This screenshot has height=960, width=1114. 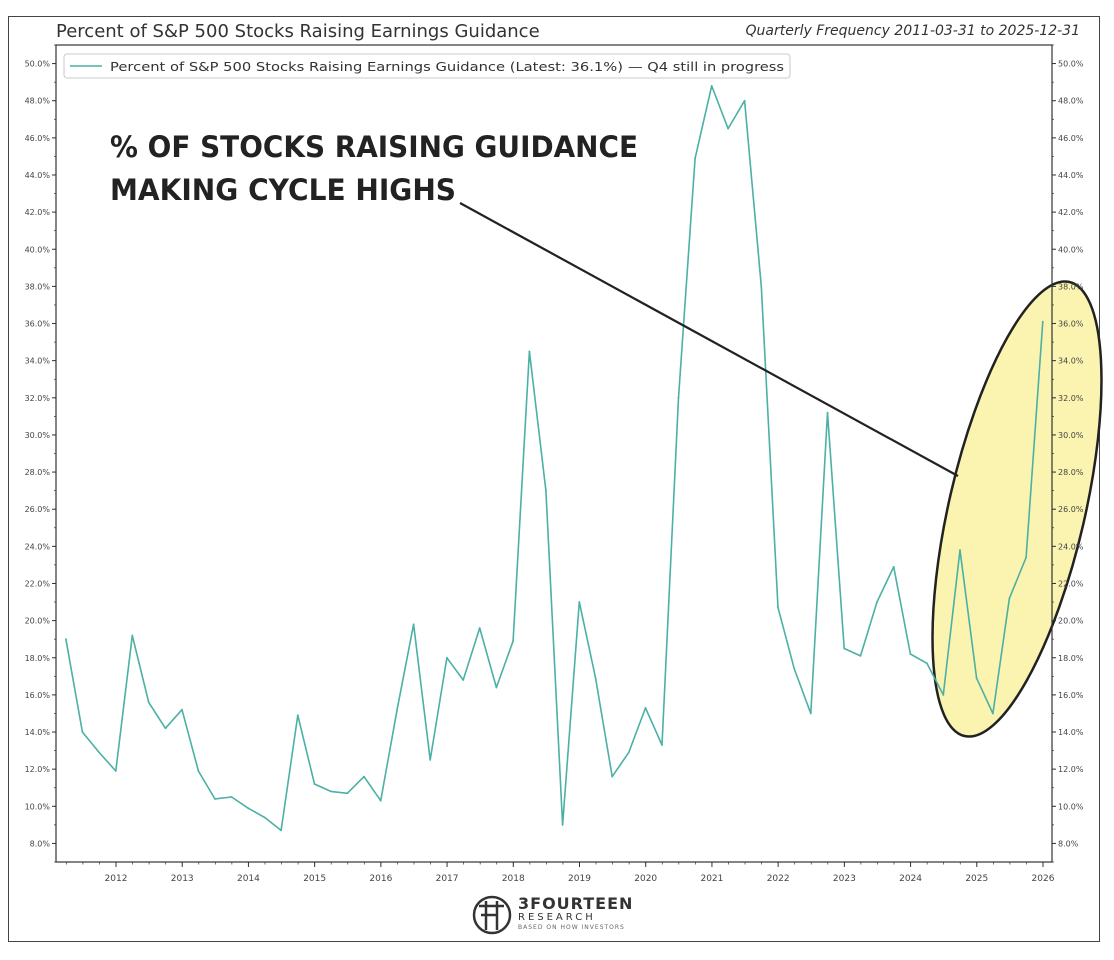 I want to click on annotation-line-2: MAKING CYCLE HIGHS, so click(x=283, y=190).